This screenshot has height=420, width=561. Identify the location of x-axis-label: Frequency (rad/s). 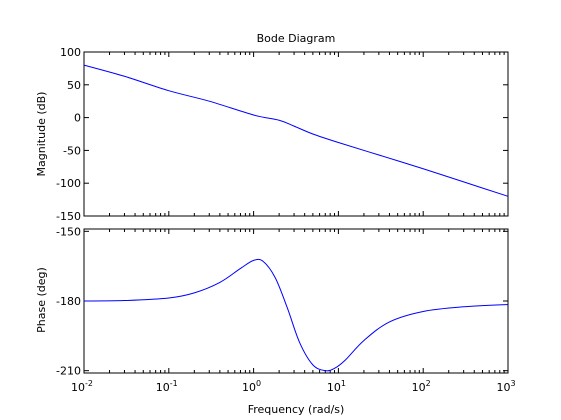
(296, 409).